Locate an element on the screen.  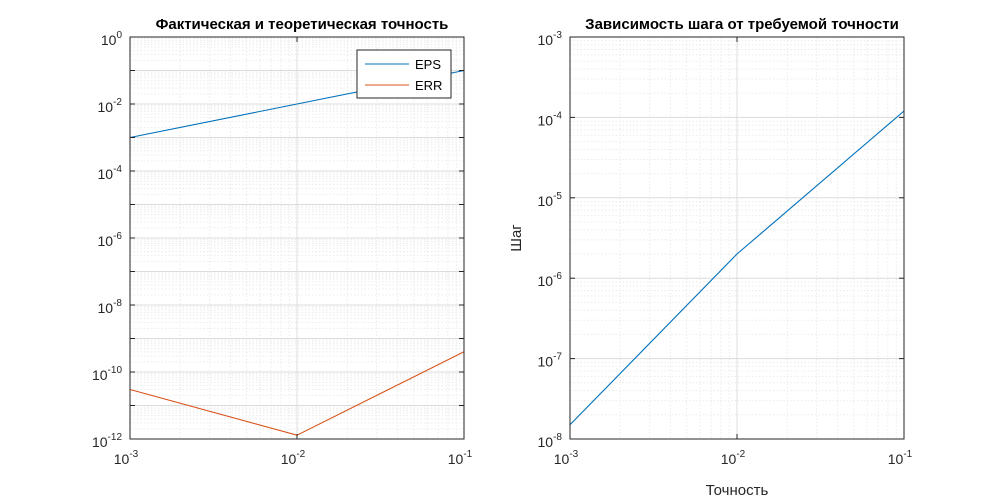
y-axis-label: Шаг is located at coordinates (516, 238).